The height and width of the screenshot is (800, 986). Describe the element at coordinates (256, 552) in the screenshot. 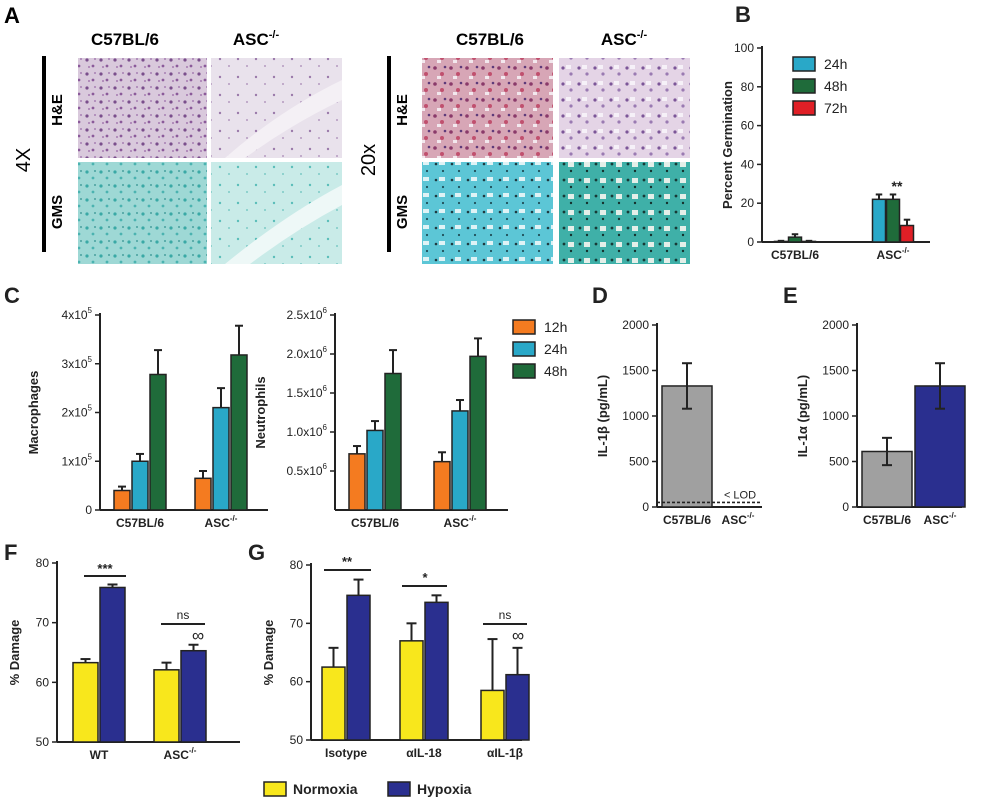

I see `panel-letter: G` at that location.